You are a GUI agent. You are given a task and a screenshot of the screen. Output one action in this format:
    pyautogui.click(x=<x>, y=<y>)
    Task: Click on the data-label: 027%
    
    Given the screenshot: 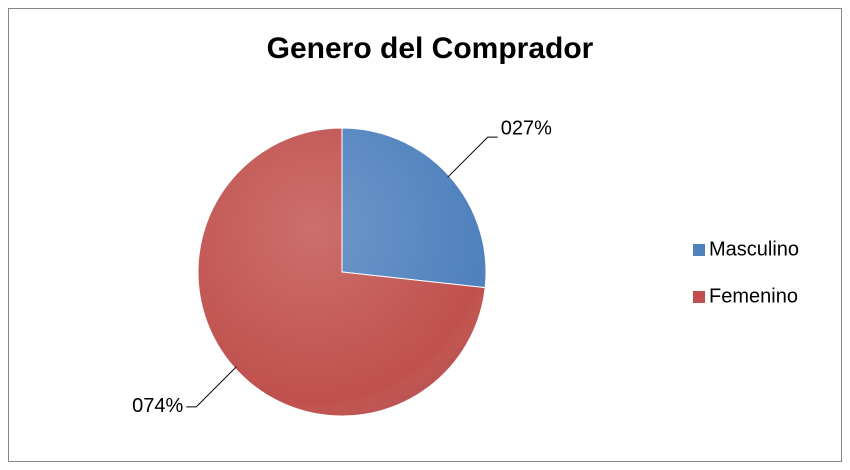 What is the action you would take?
    pyautogui.click(x=526, y=128)
    